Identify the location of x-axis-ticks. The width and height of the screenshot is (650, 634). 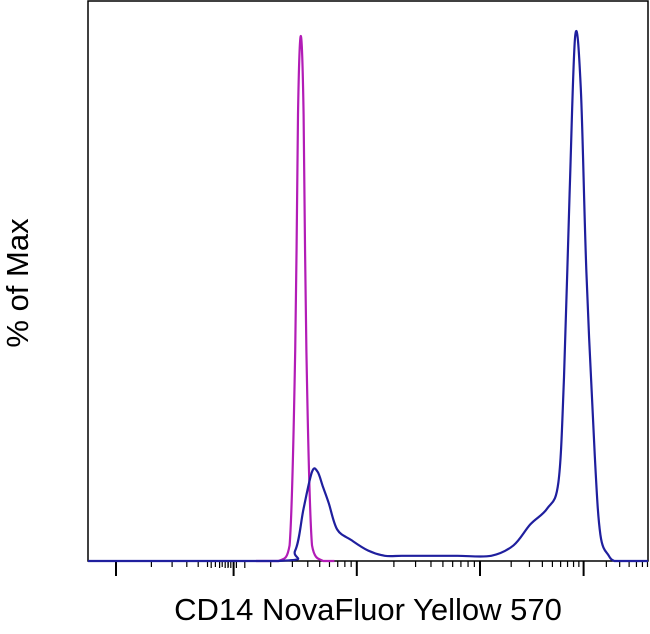
(382, 568).